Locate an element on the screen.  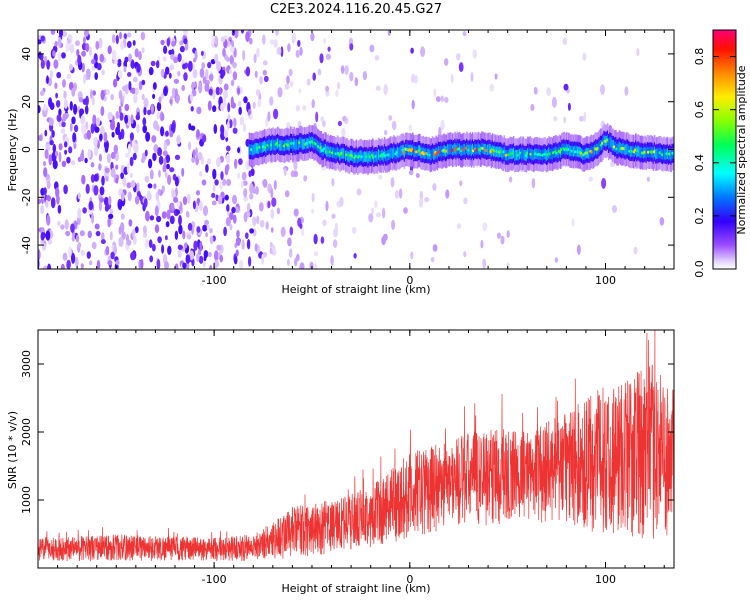
colorbar-label: Normalized spectral amplitude is located at coordinates (741, 149).